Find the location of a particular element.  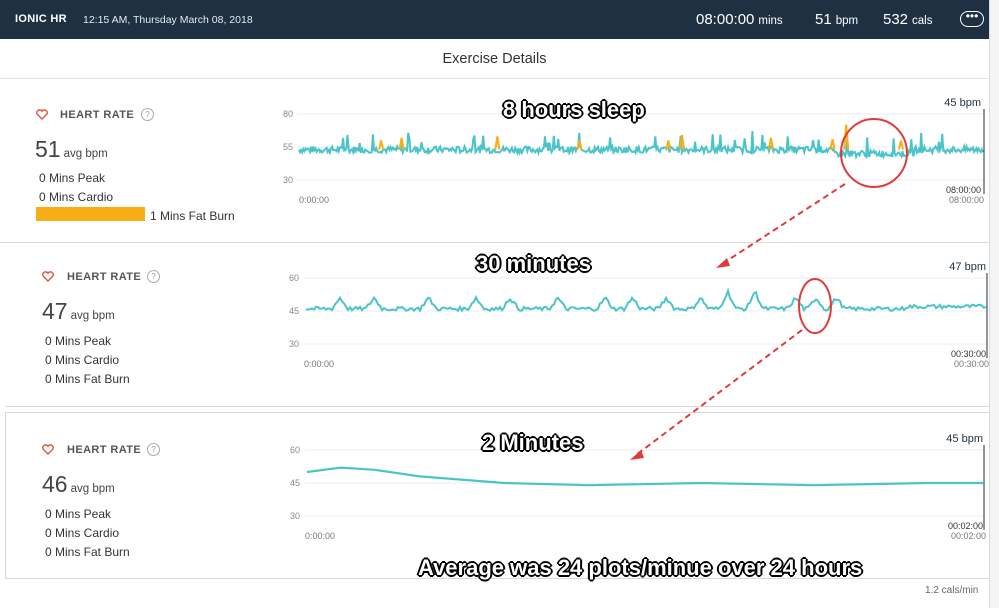

annotation-average: Average was 24 plots/minue over 24 hours is located at coordinates (640, 567).